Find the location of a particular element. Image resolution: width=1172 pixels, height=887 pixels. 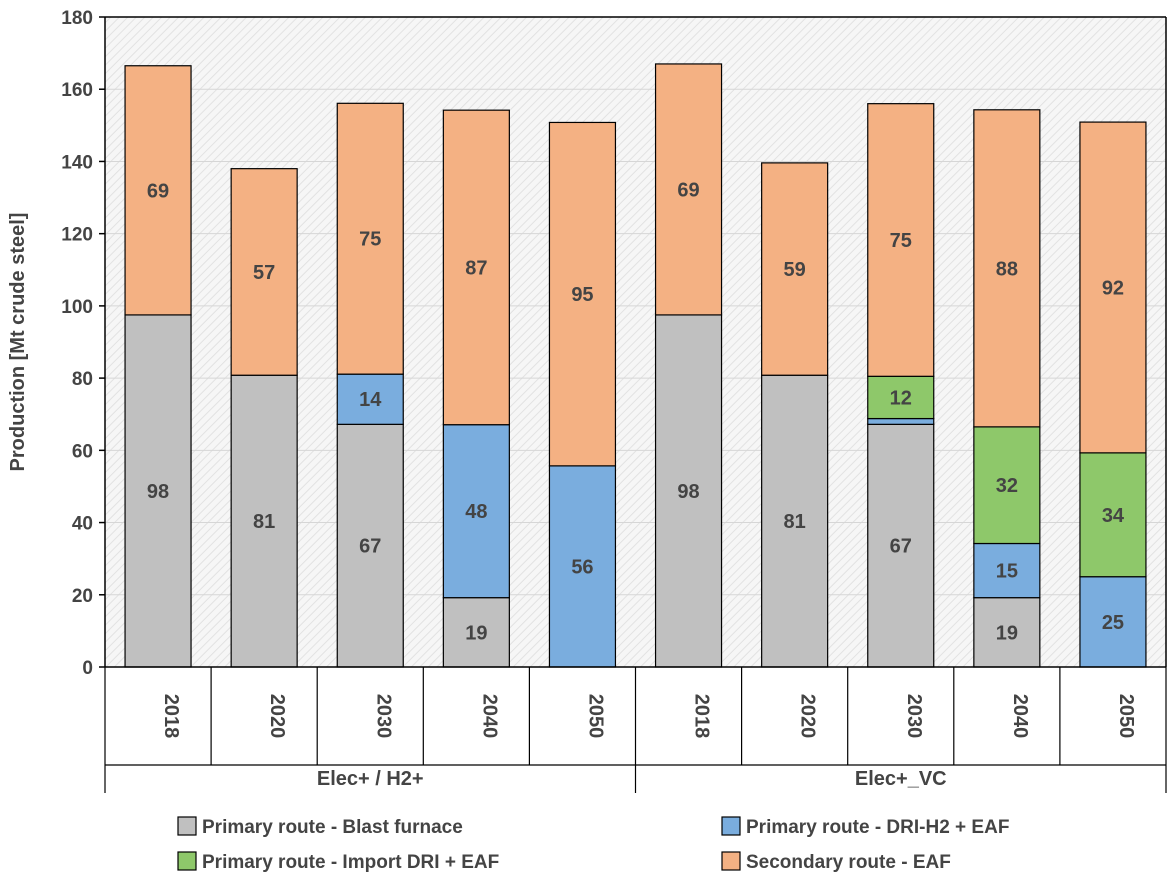

y-axis-label: Production [Mt crude steel] is located at coordinates (18, 342).